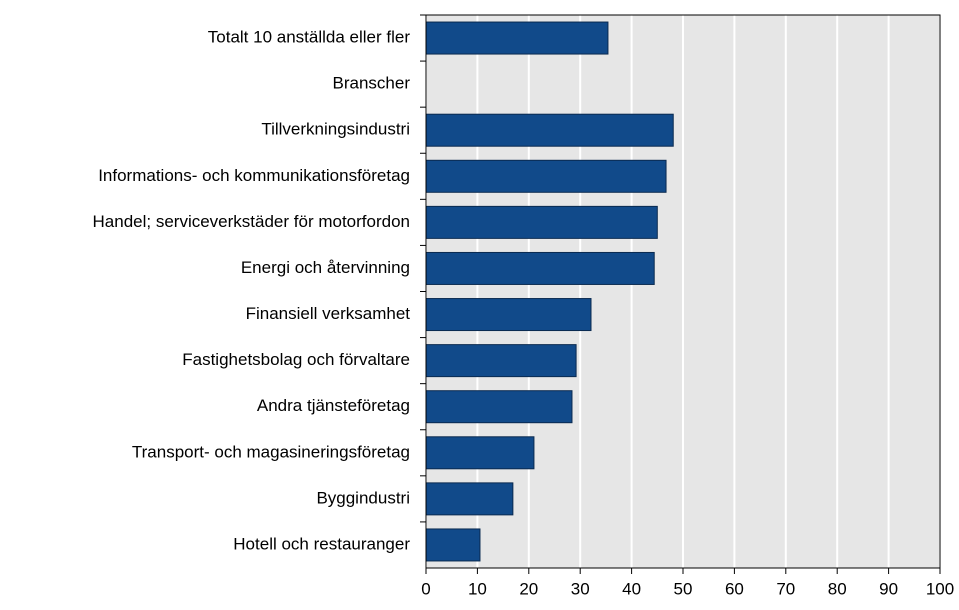 The image size is (959, 610). Describe the element at coordinates (734, 588) in the screenshot. I see `x-tick-label: 60` at that location.